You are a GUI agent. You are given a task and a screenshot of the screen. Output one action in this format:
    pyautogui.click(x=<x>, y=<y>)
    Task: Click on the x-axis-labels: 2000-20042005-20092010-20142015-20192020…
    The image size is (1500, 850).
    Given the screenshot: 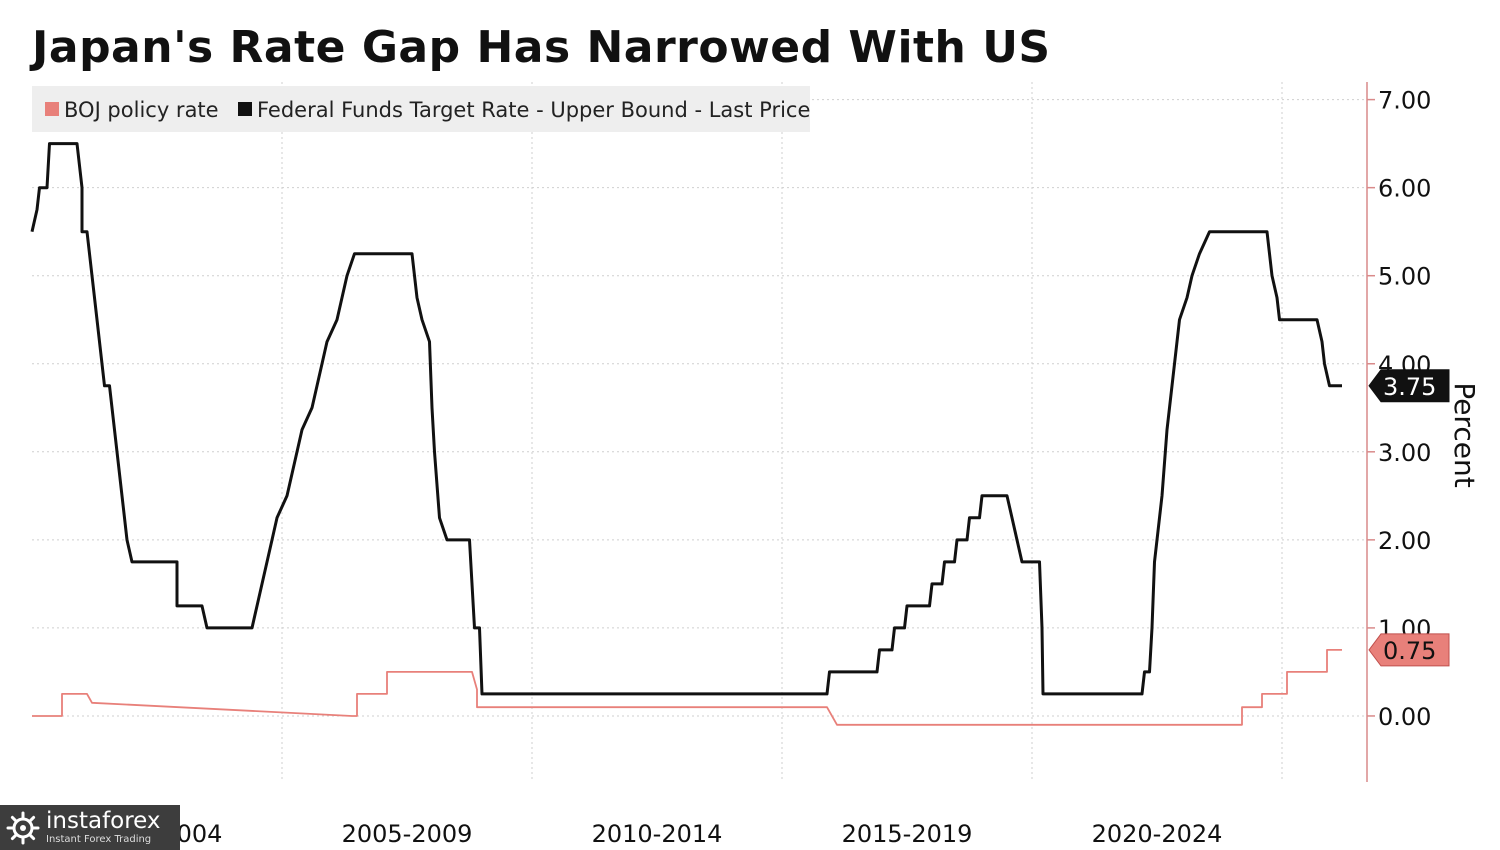 What is the action you would take?
    pyautogui.click(x=657, y=834)
    